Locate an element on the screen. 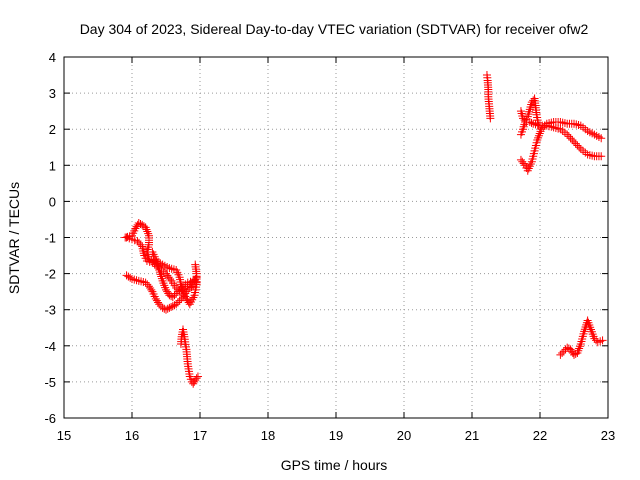 The image size is (640, 480). y-tick-label: -6 is located at coordinates (50, 418).